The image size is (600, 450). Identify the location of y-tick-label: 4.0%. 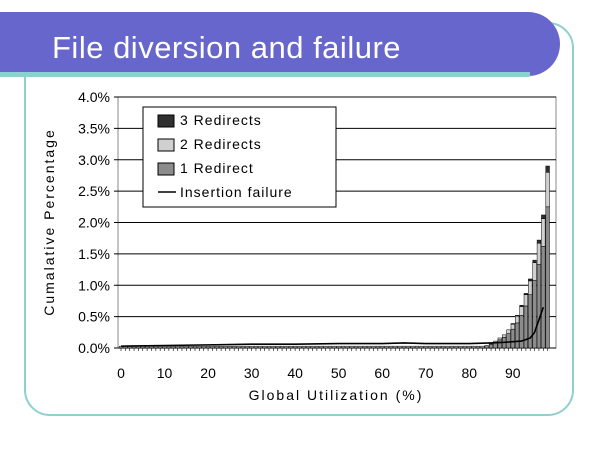
(94, 97).